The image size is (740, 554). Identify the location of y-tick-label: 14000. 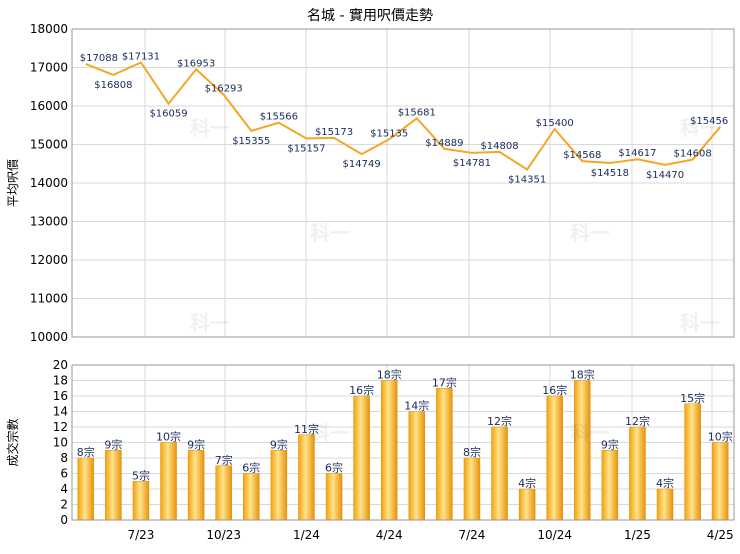
(49, 183).